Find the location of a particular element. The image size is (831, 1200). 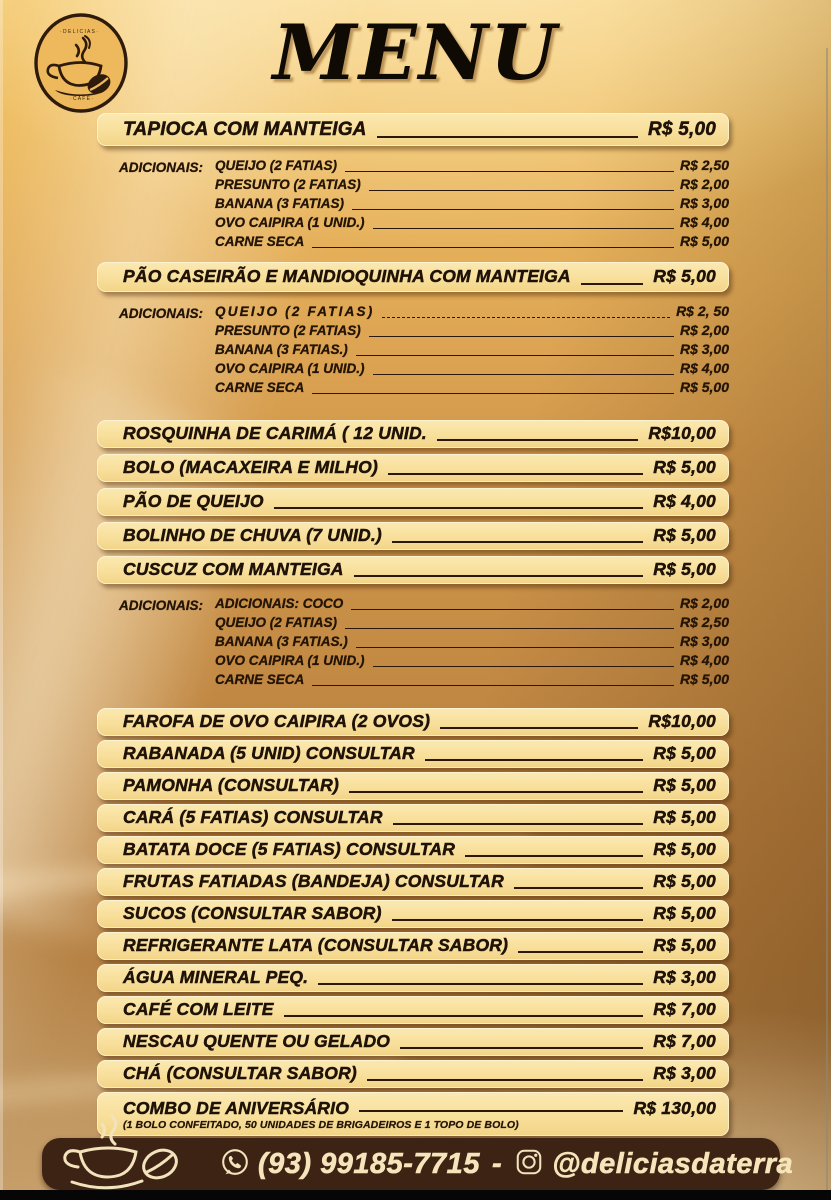

addon-name: PRESUNTO (2 FATIAS) is located at coordinates (288, 330).